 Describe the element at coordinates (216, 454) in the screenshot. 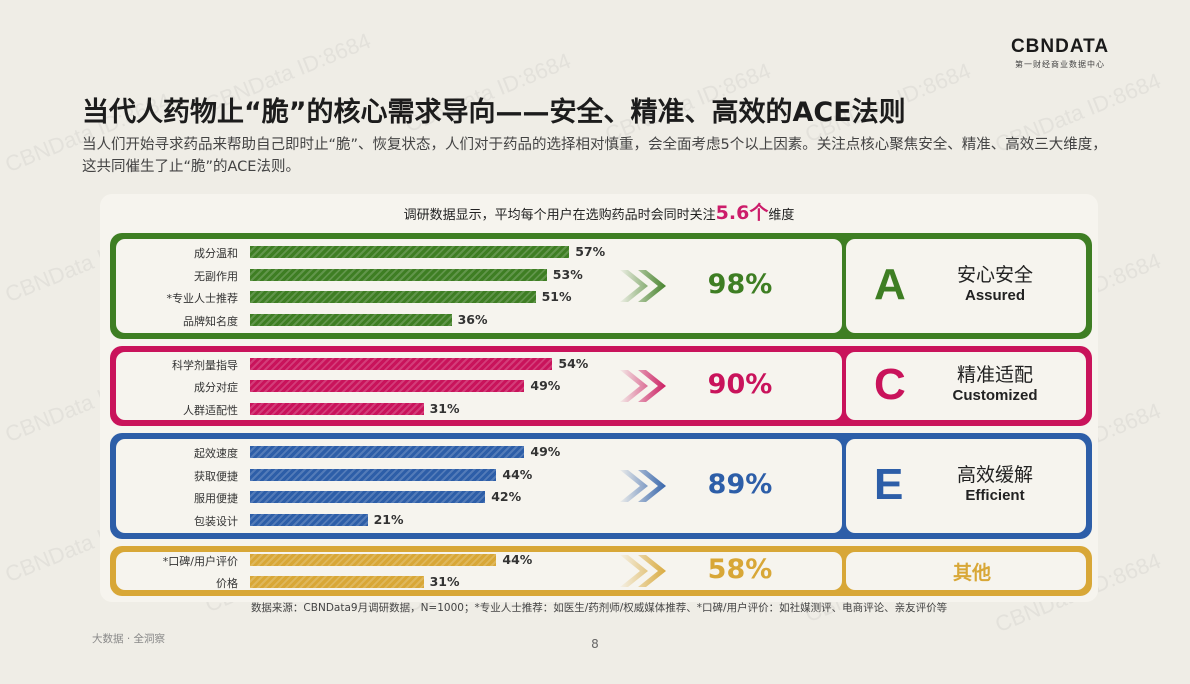

I see `bar-label: 起效速度` at that location.